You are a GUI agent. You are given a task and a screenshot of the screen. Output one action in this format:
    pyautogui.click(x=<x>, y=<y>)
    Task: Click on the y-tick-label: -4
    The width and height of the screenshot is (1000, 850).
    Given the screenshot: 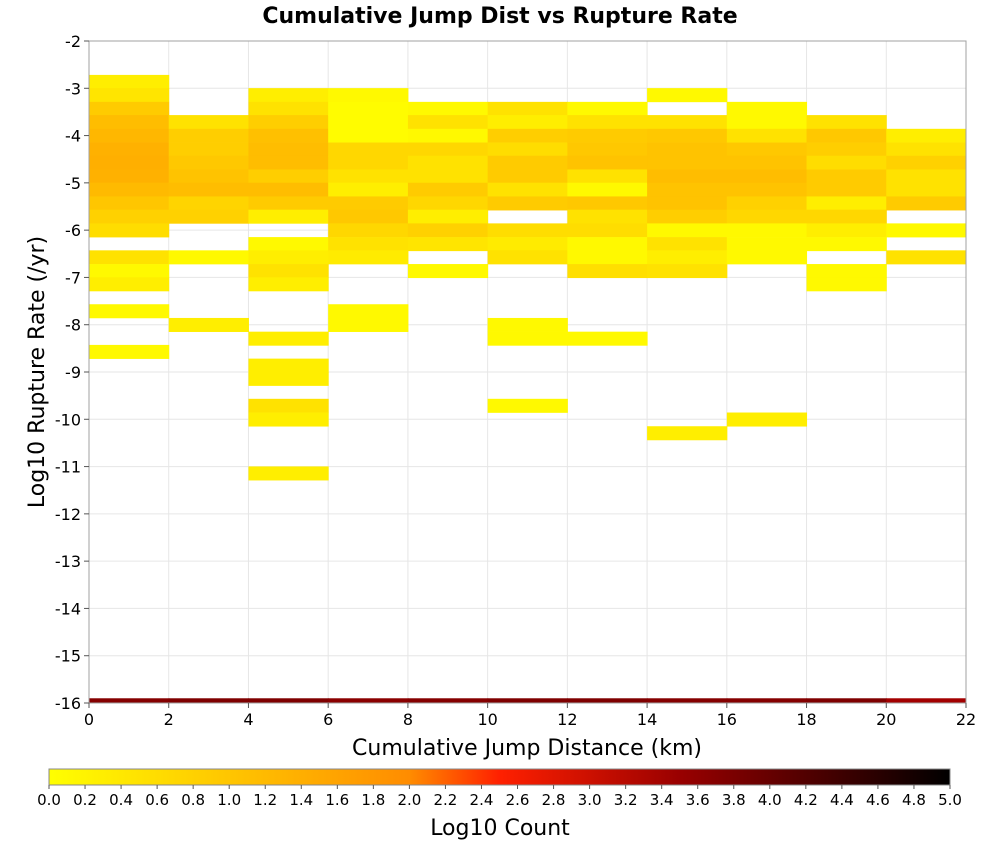 What is the action you would take?
    pyautogui.click(x=73, y=136)
    